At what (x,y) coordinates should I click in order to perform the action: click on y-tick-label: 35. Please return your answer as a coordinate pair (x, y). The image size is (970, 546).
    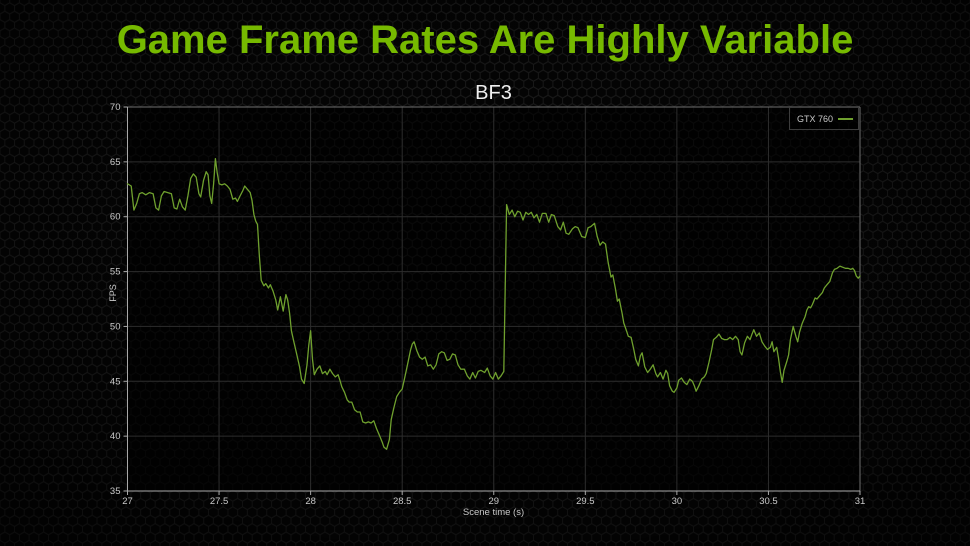
    Looking at the image, I should click on (115, 491).